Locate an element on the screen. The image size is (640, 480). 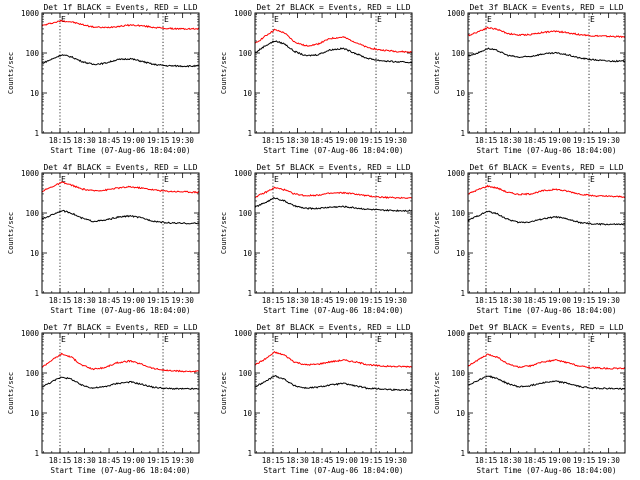
panel-title: Det 7f BLACK = Events, RED = LLD is located at coordinates (120, 327).